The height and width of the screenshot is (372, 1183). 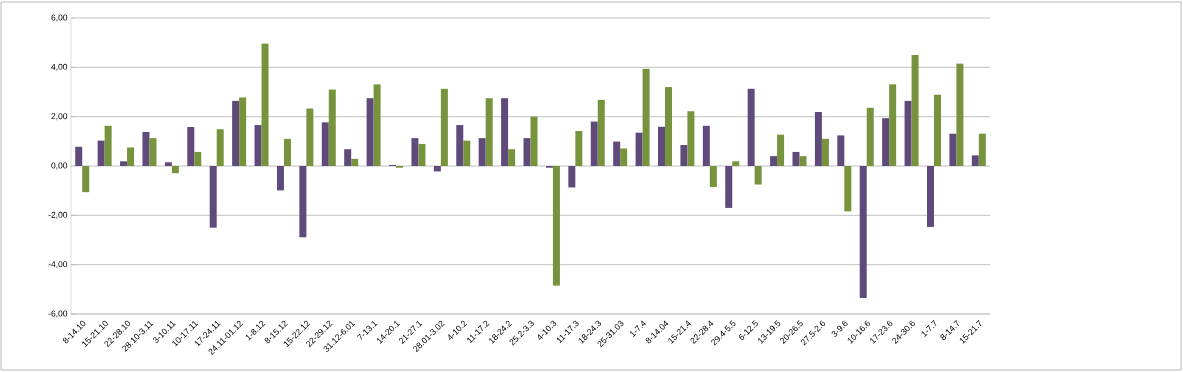 What do you see at coordinates (59, 166) in the screenshot?
I see `y-tick-label: 0,00` at bounding box center [59, 166].